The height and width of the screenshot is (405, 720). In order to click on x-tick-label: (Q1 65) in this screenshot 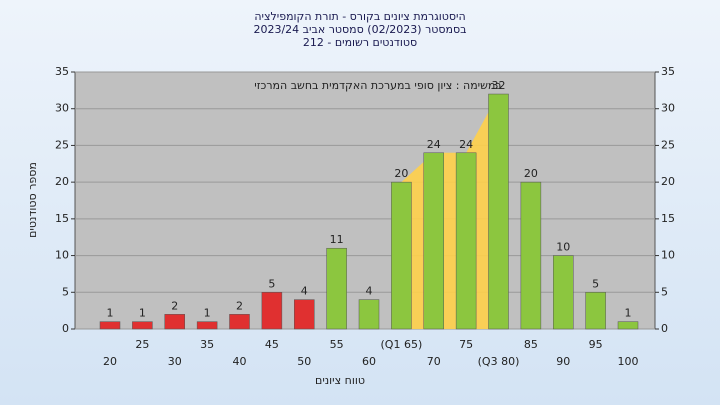, I will do `click(402, 344)`.